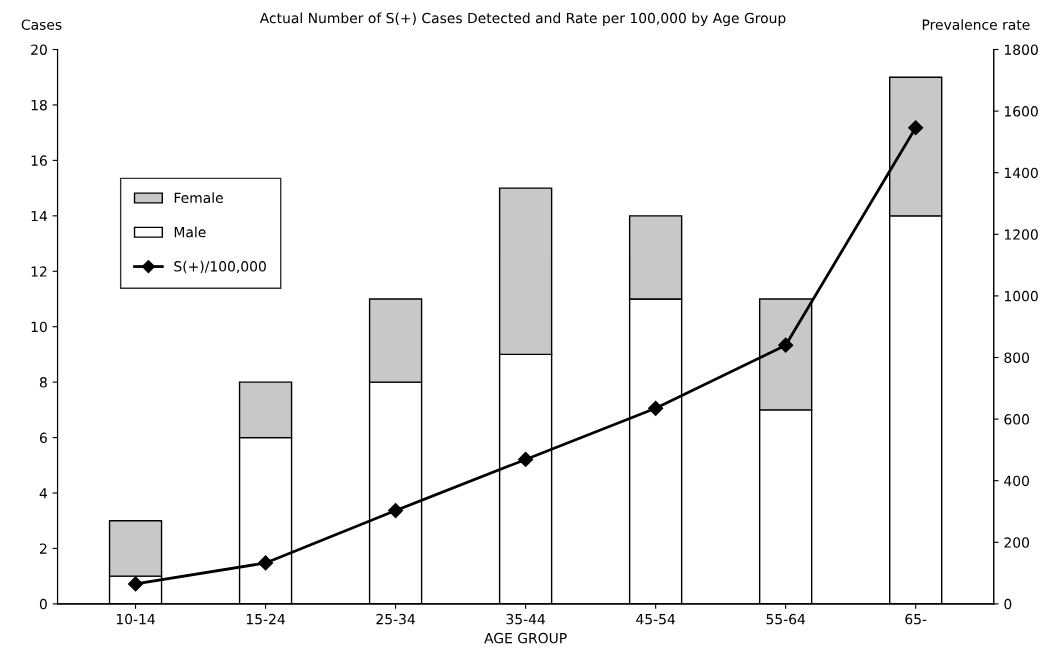  What do you see at coordinates (976, 24) in the screenshot?
I see `y2-axis-title: Prevalence rate` at bounding box center [976, 24].